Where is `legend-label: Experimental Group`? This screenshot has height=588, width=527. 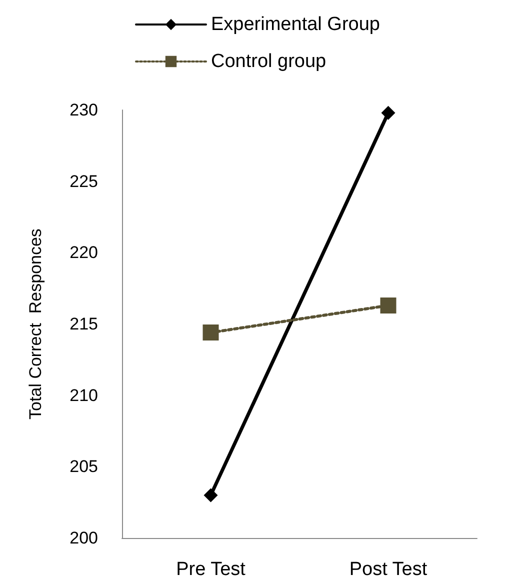 legend-label: Experimental Group is located at coordinates (295, 24).